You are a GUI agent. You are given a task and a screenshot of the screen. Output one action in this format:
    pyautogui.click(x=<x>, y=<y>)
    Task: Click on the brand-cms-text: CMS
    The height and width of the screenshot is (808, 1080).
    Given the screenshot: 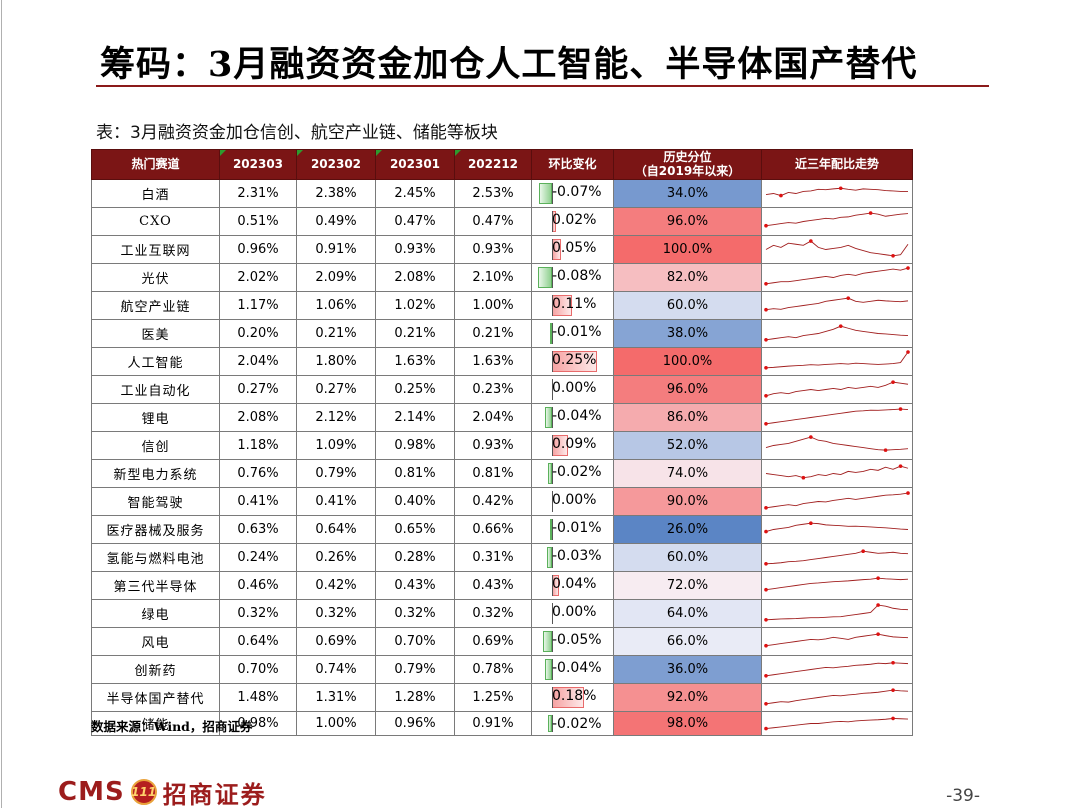 What is the action you would take?
    pyautogui.click(x=91, y=792)
    